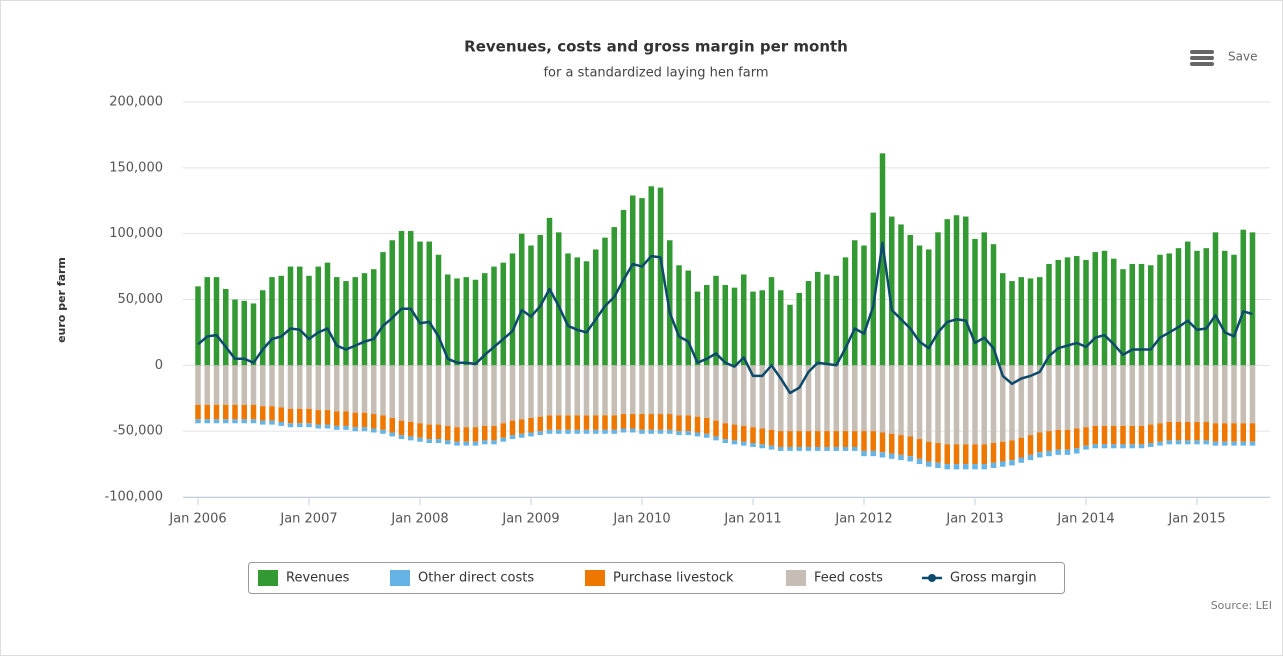 This screenshot has height=656, width=1283. I want to click on x-tick-label: Jan 2012, so click(863, 519).